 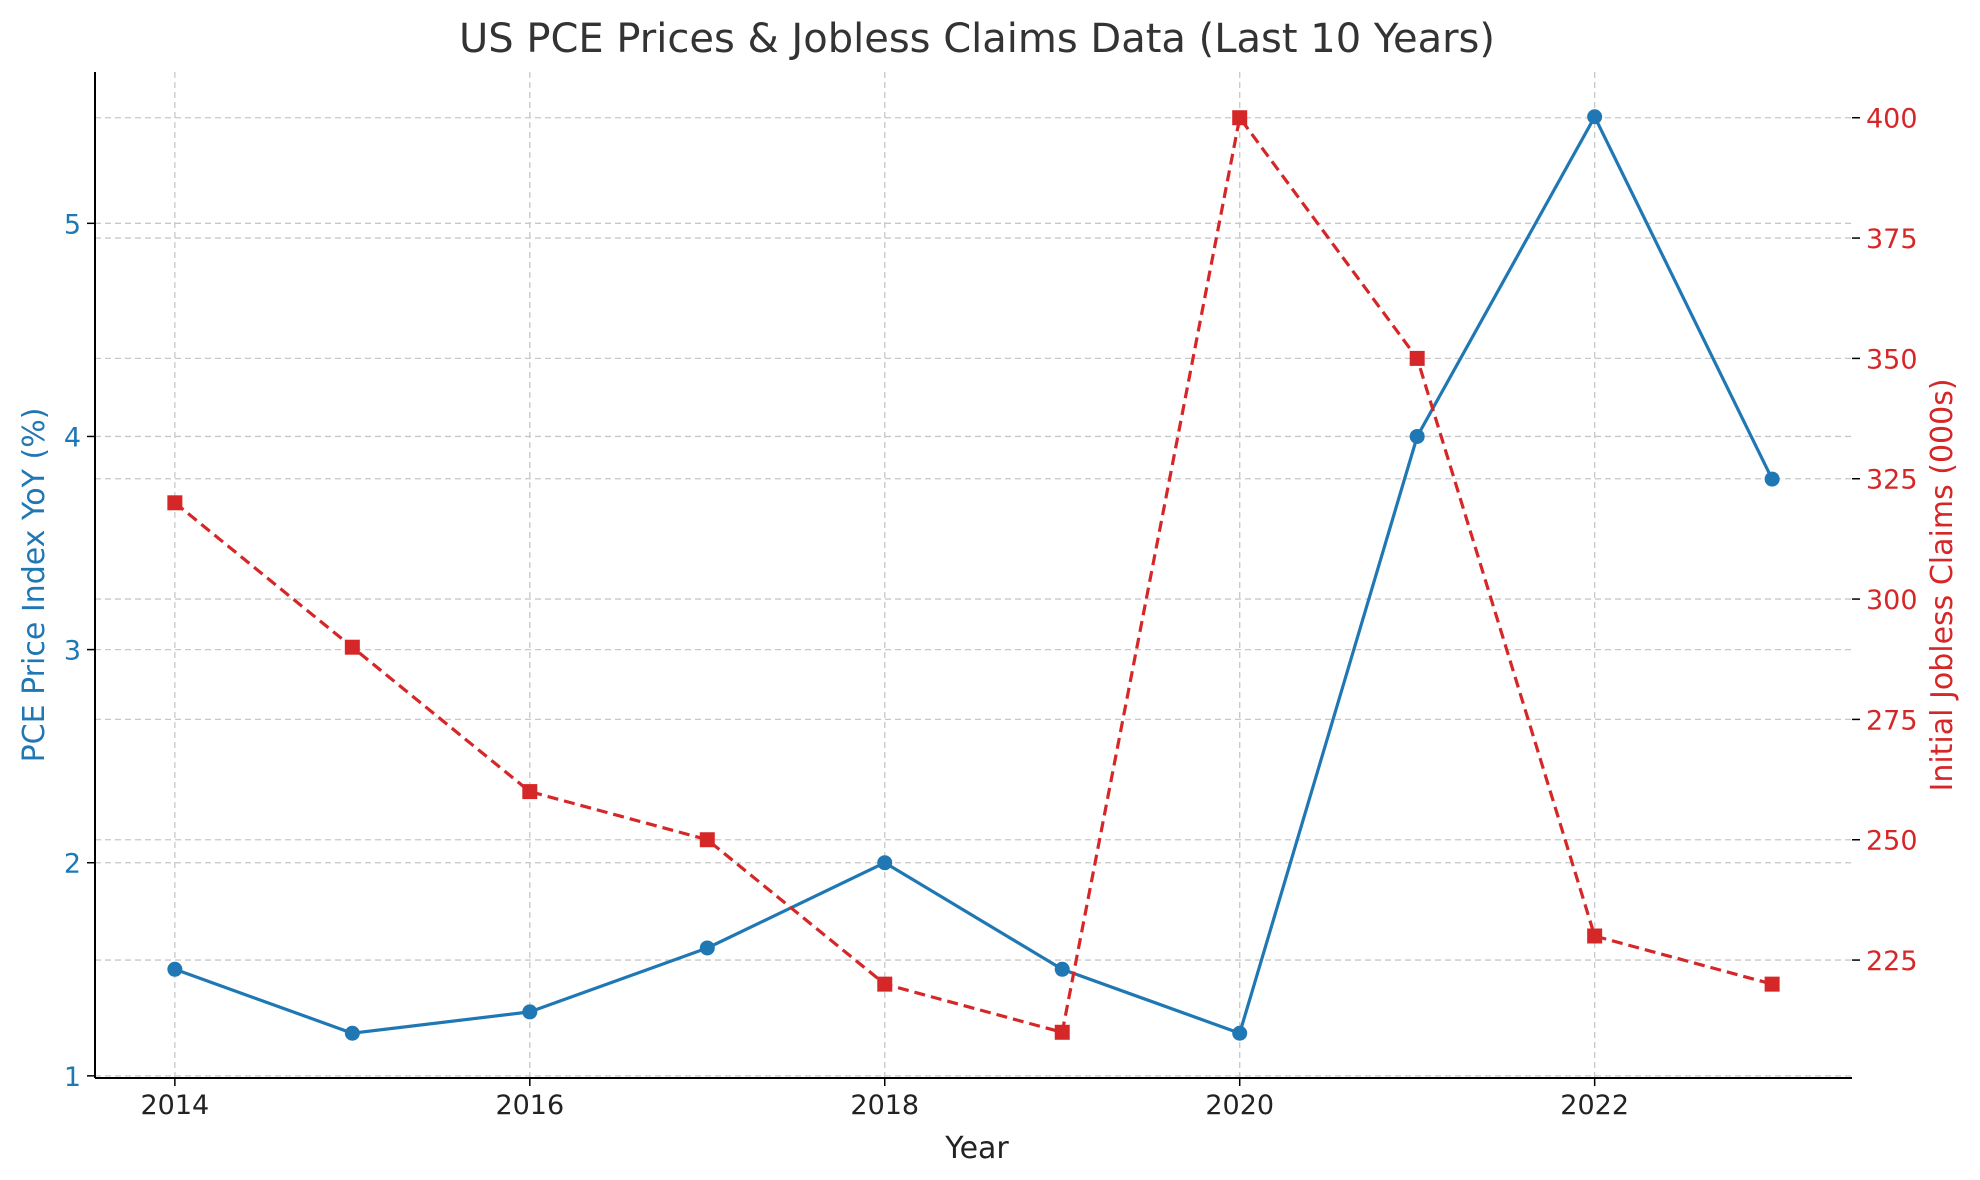 What do you see at coordinates (1892, 119) in the screenshot?
I see `right-y-tick-label: 400` at bounding box center [1892, 119].